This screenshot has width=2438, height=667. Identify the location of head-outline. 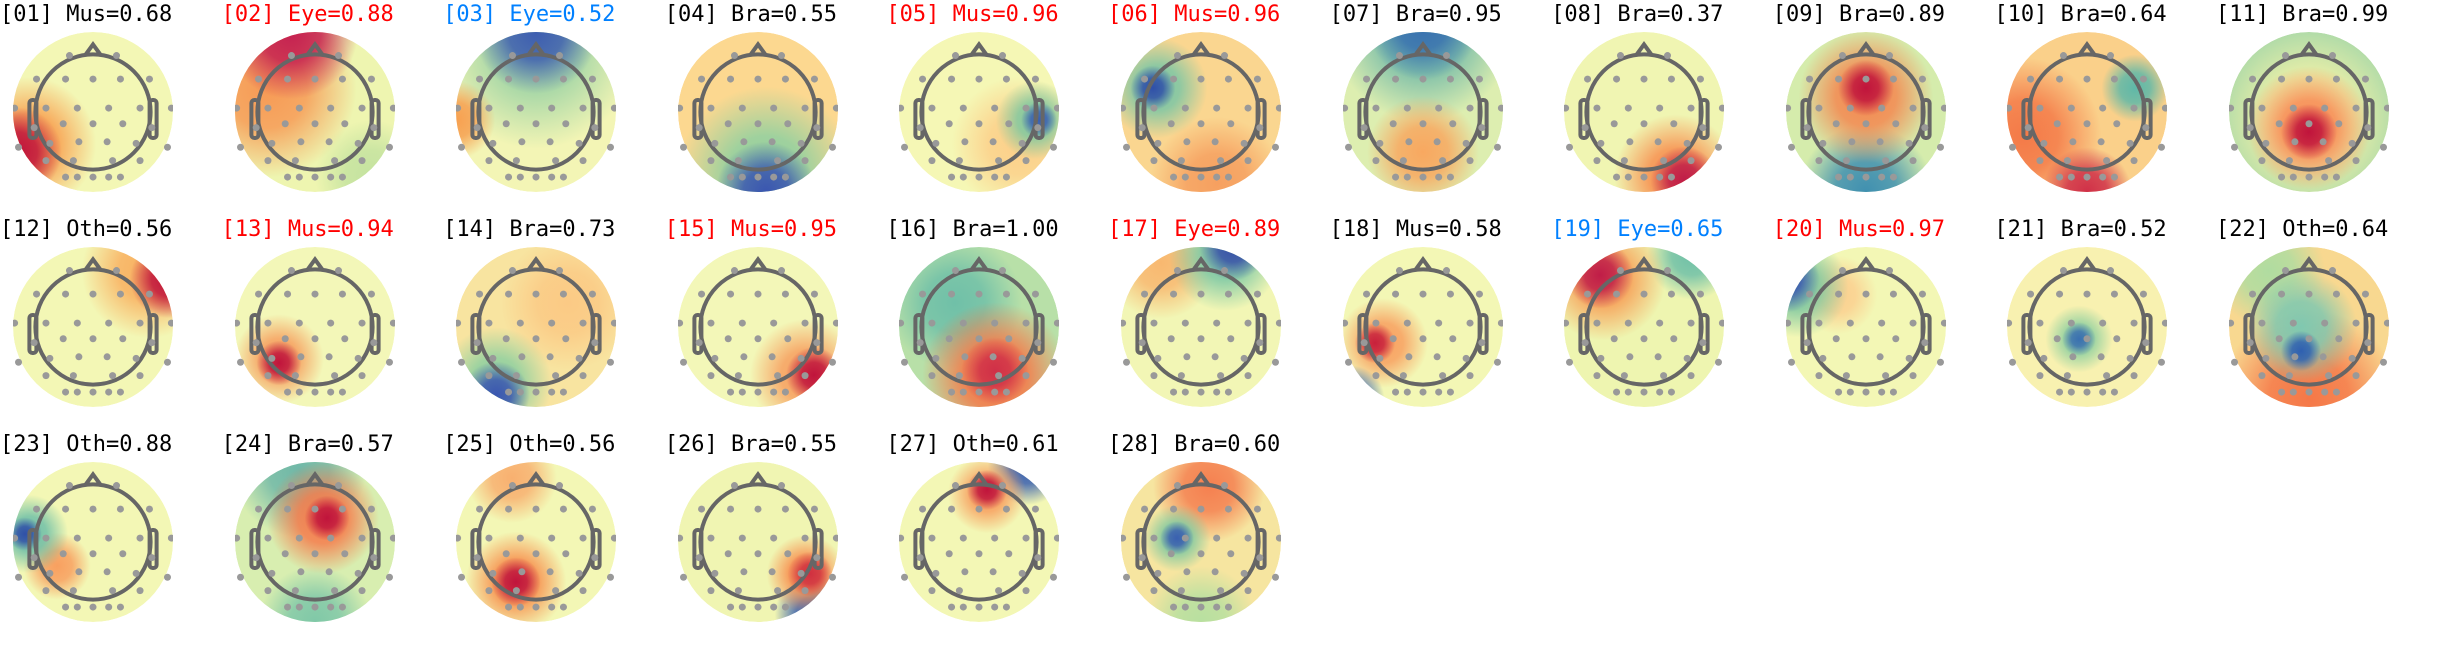
(1866, 106).